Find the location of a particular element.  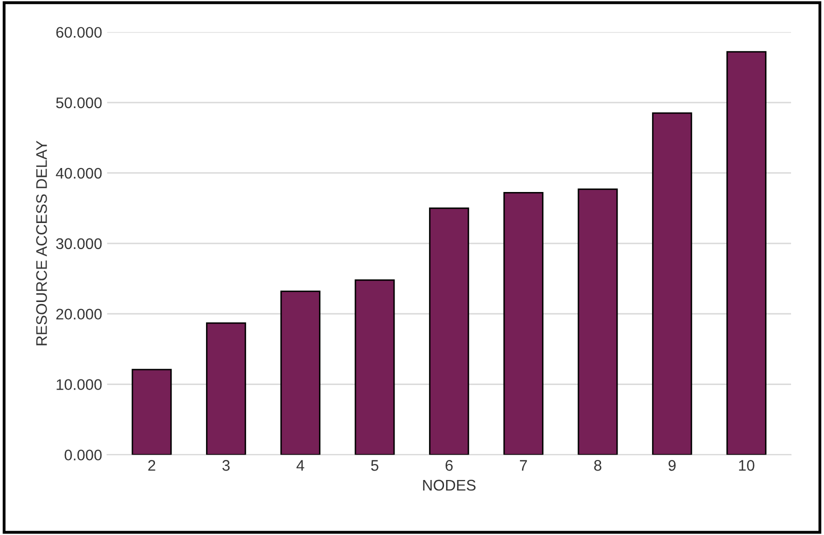

x-tick-label: 3 is located at coordinates (226, 465).